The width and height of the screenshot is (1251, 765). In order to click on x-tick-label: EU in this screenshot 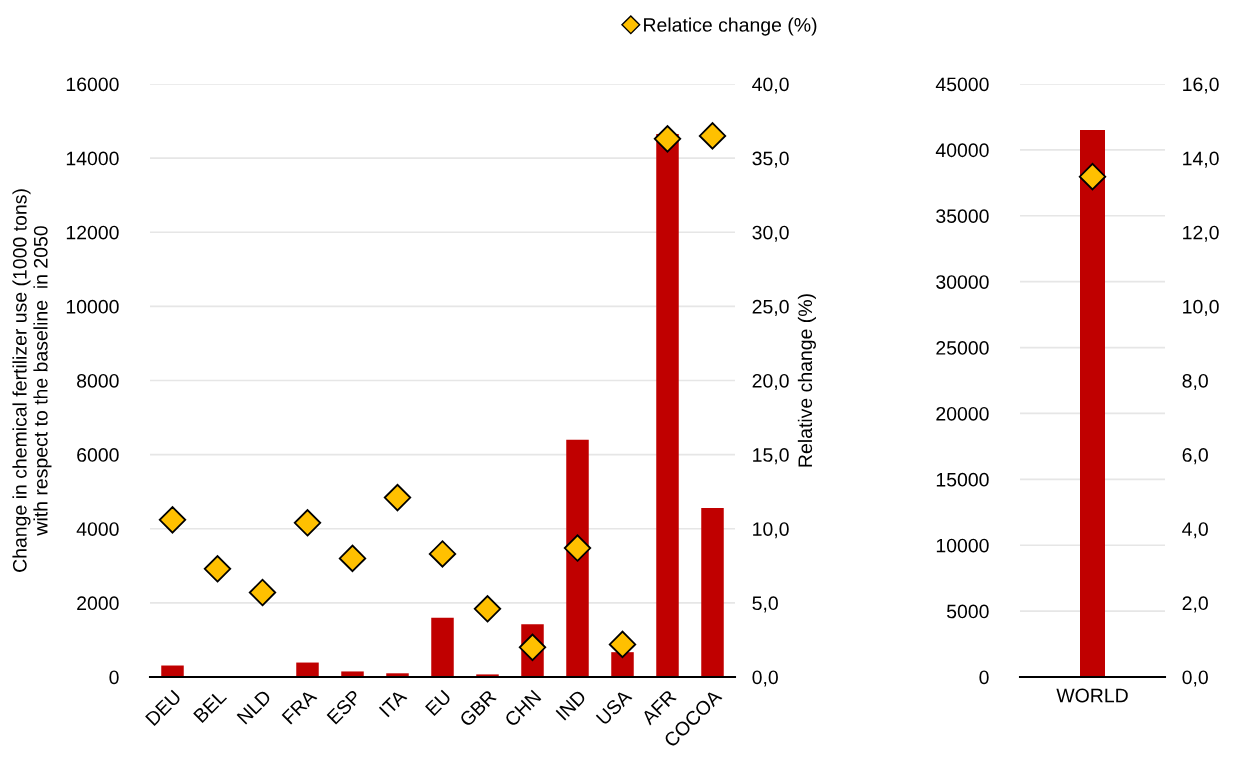, I will do `click(438, 703)`.